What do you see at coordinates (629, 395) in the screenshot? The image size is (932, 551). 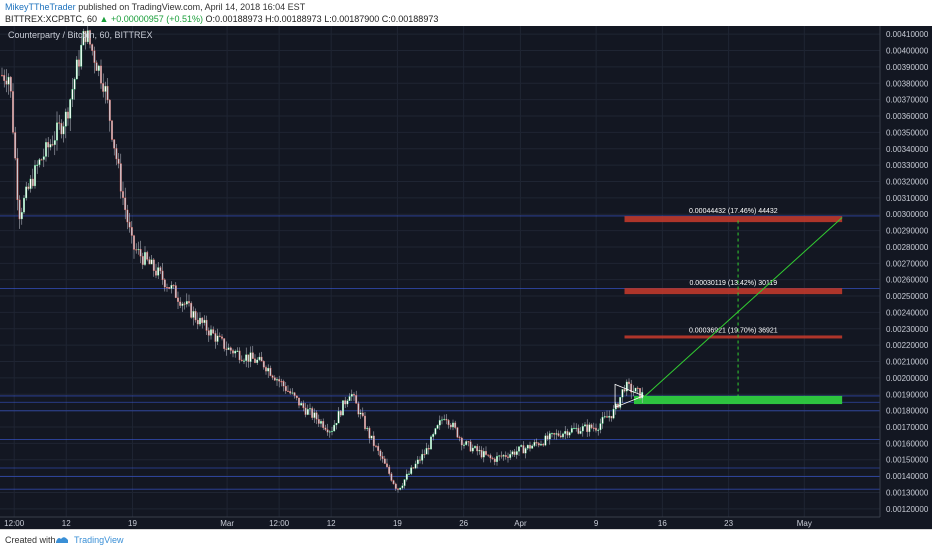 I see `triangle-pattern` at bounding box center [629, 395].